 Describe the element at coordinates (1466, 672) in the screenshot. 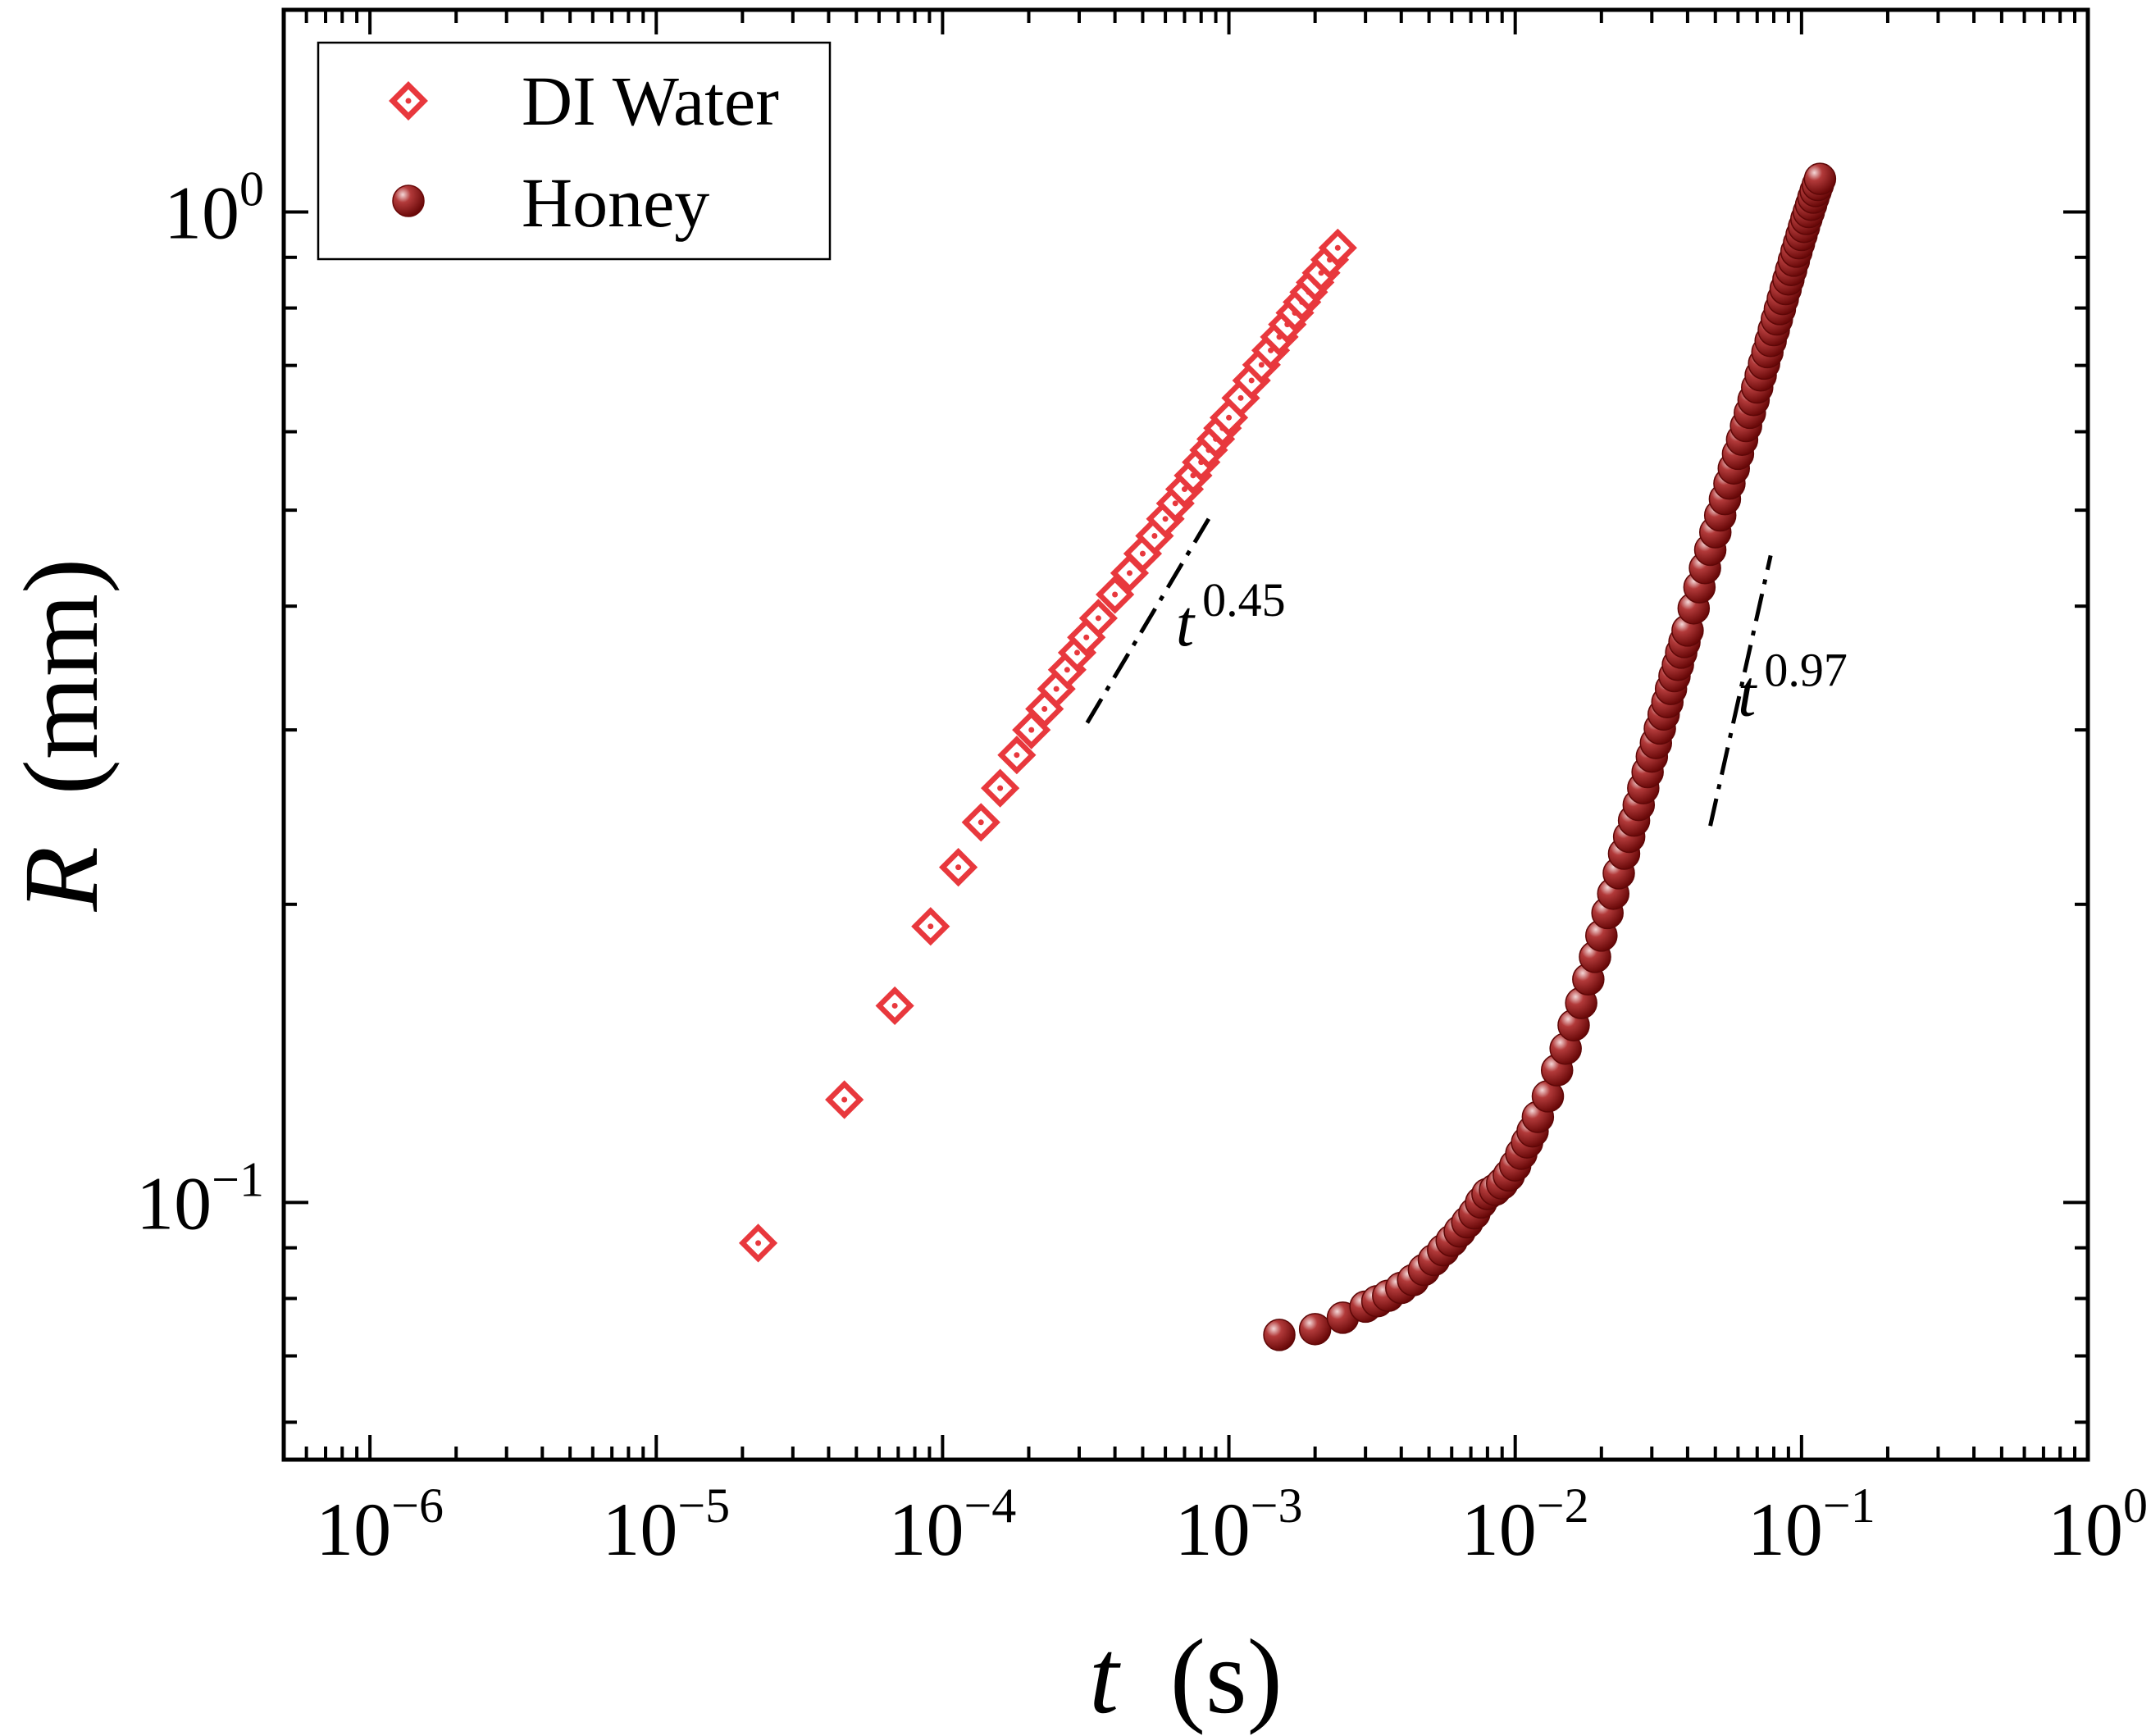

I see `guide-lines: t 0.45 t 0.97` at that location.